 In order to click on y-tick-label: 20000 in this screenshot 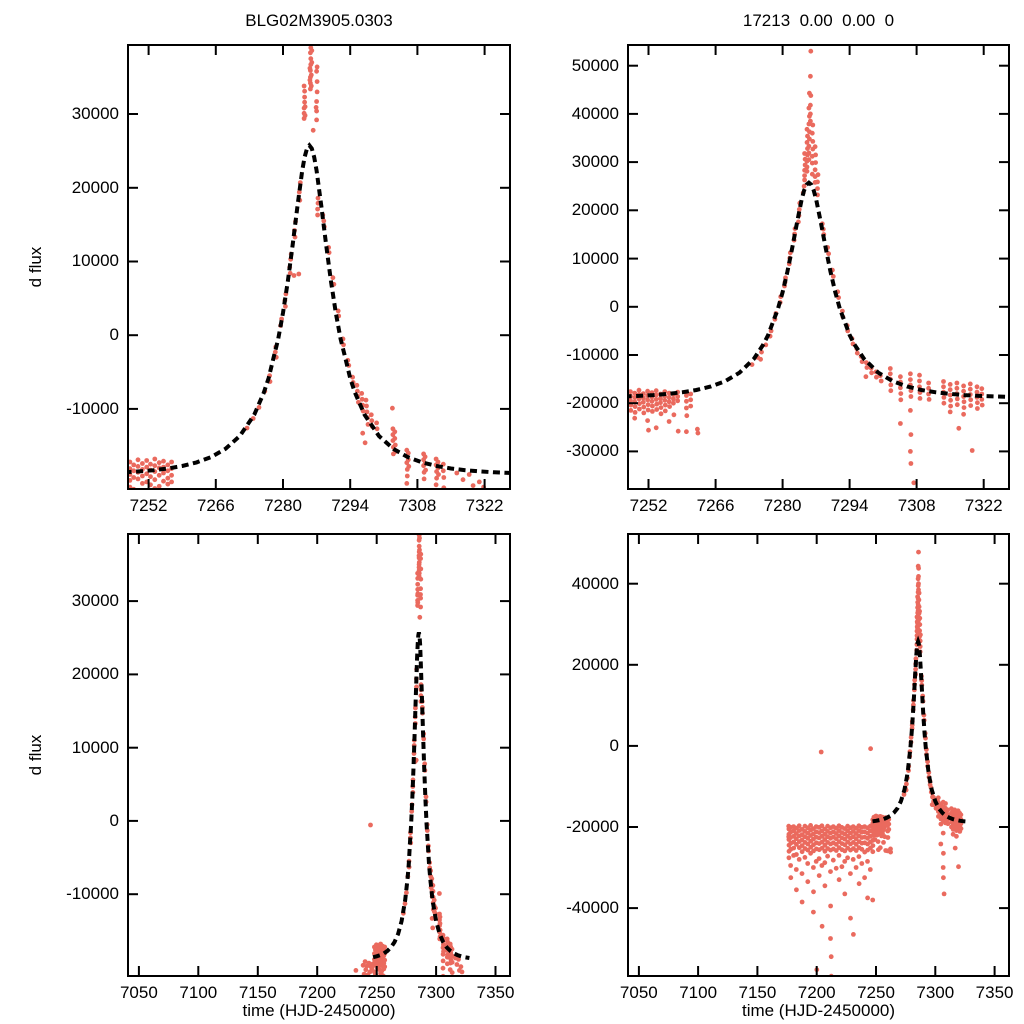, I will do `click(595, 210)`.